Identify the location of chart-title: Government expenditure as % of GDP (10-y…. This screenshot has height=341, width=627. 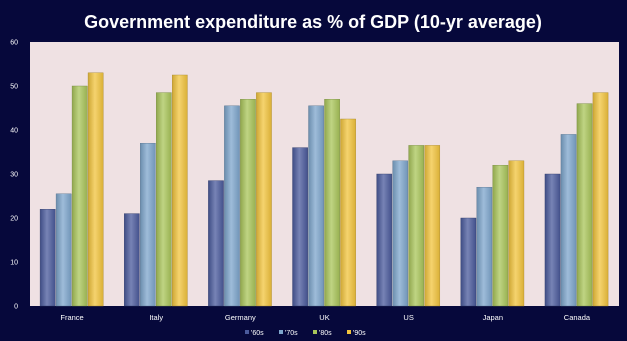
(313, 22).